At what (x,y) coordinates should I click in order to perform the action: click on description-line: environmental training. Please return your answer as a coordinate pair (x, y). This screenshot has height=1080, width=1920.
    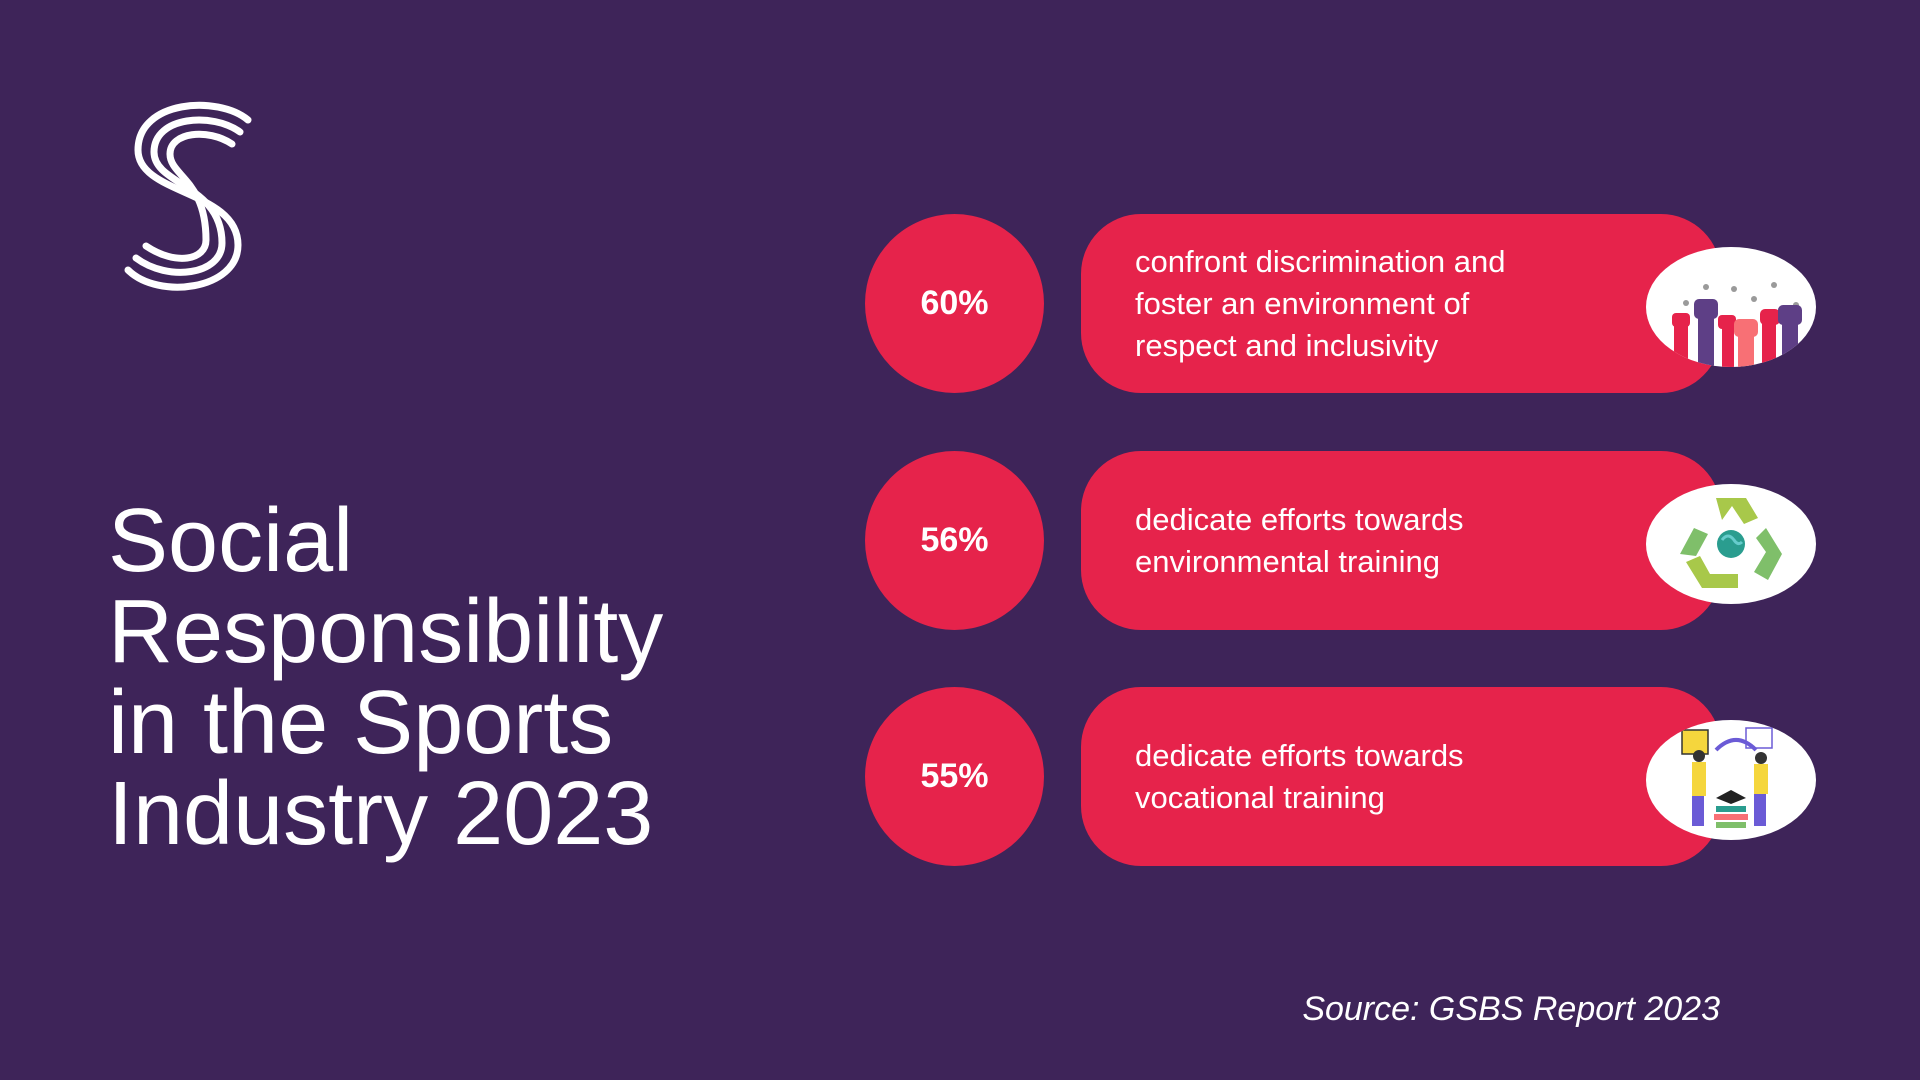
    Looking at the image, I should click on (1288, 561).